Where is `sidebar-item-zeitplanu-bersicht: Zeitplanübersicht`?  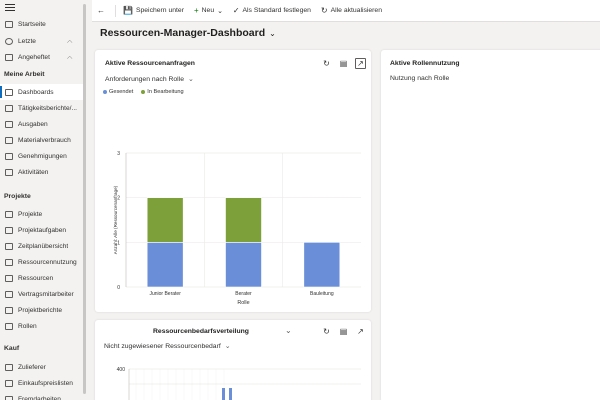
sidebar-item-zeitplanu-bersicht: Zeitplanübersicht is located at coordinates (42, 246).